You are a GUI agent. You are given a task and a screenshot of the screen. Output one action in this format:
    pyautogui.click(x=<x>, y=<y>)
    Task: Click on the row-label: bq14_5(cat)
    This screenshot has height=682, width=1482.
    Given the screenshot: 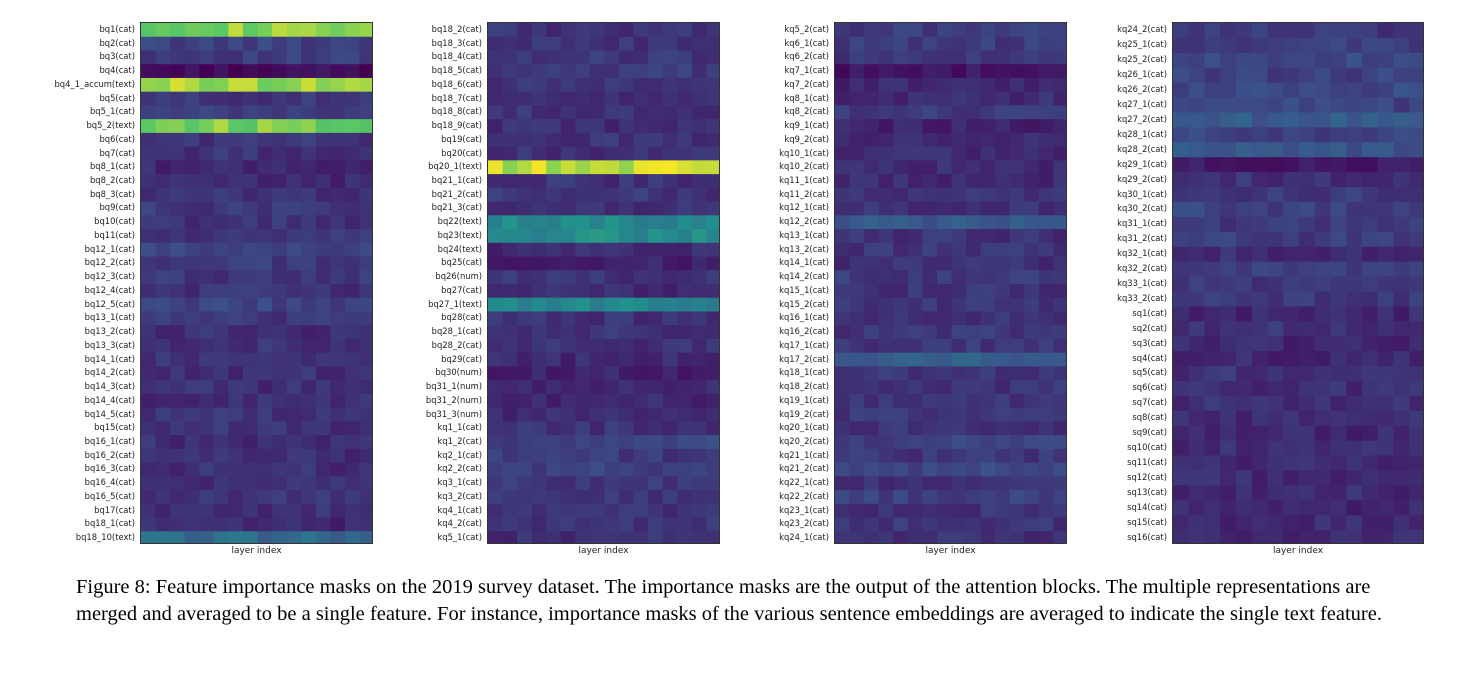 What is the action you would take?
    pyautogui.click(x=109, y=413)
    